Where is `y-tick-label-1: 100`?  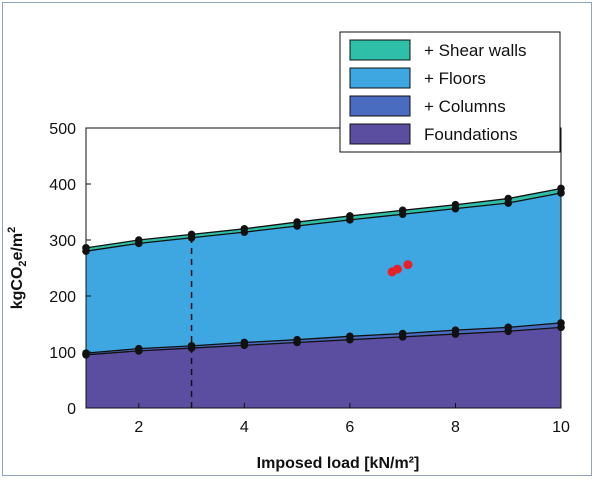 y-tick-label-1: 100 is located at coordinates (62, 353).